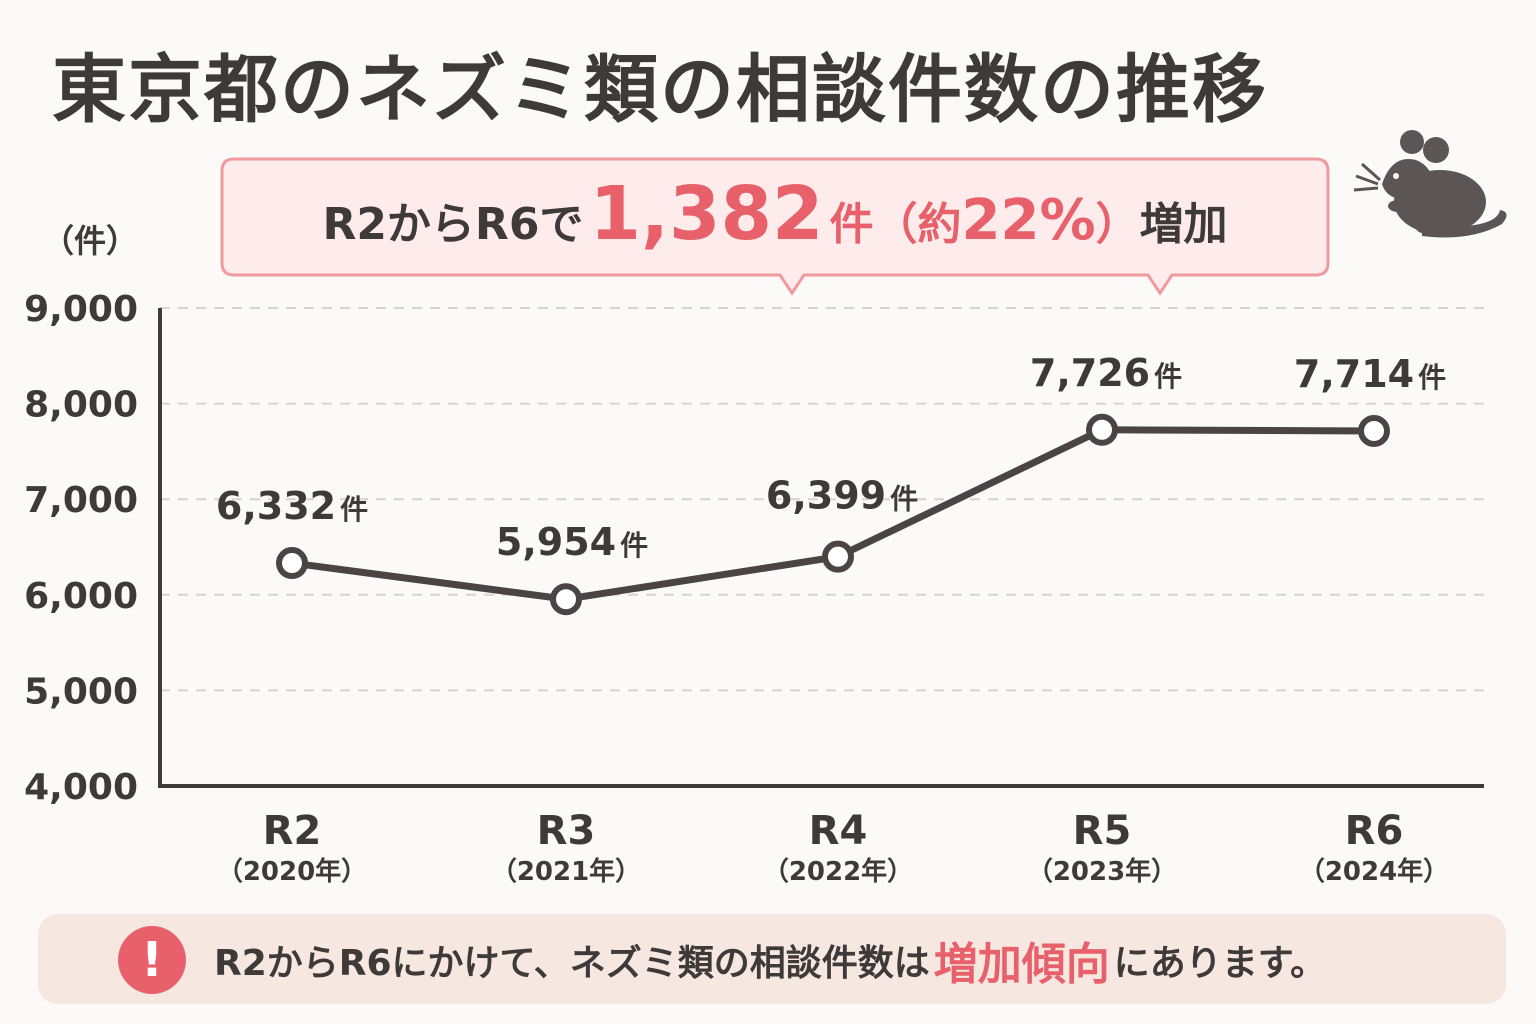 This screenshot has height=1024, width=1536. Describe the element at coordinates (566, 599) in the screenshot. I see `data-point-R3` at that location.